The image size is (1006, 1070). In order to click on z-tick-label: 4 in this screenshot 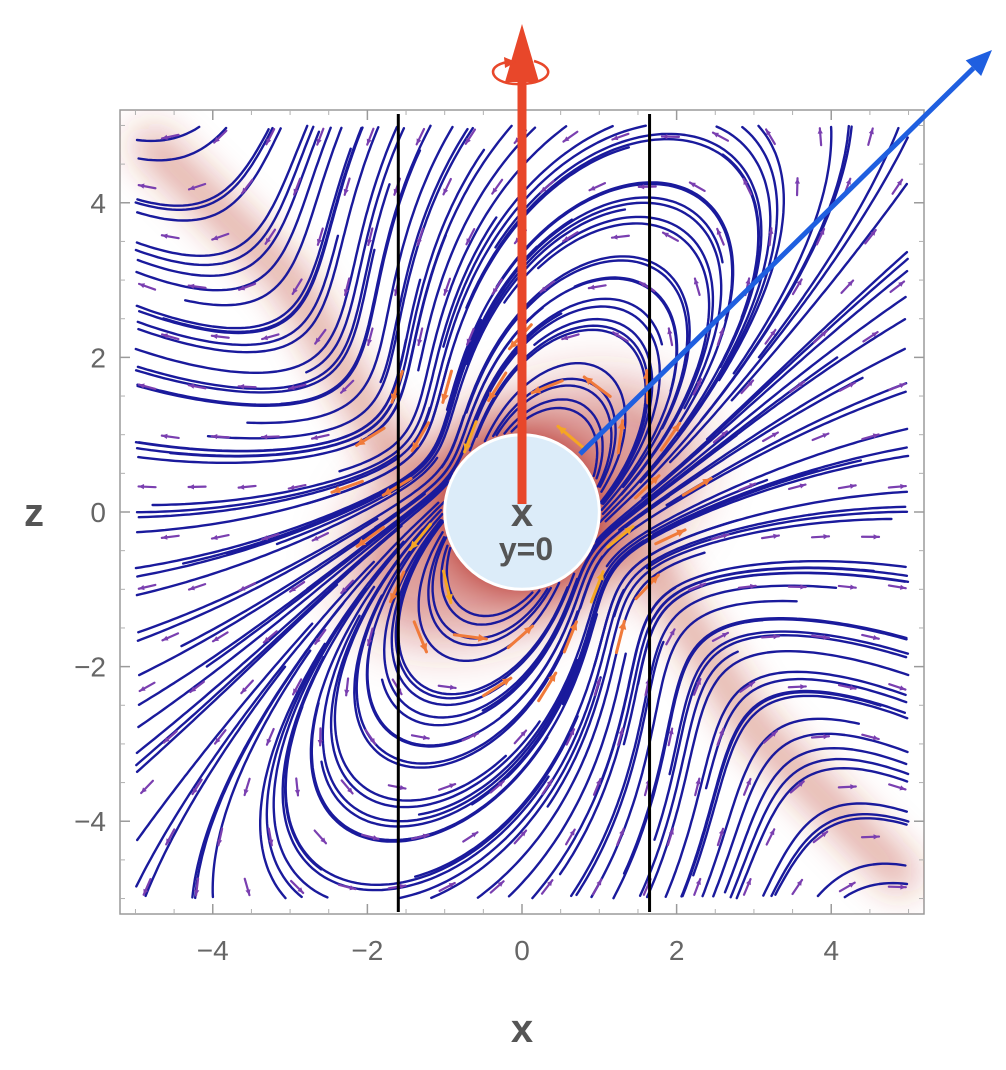, I will do `click(98, 203)`.